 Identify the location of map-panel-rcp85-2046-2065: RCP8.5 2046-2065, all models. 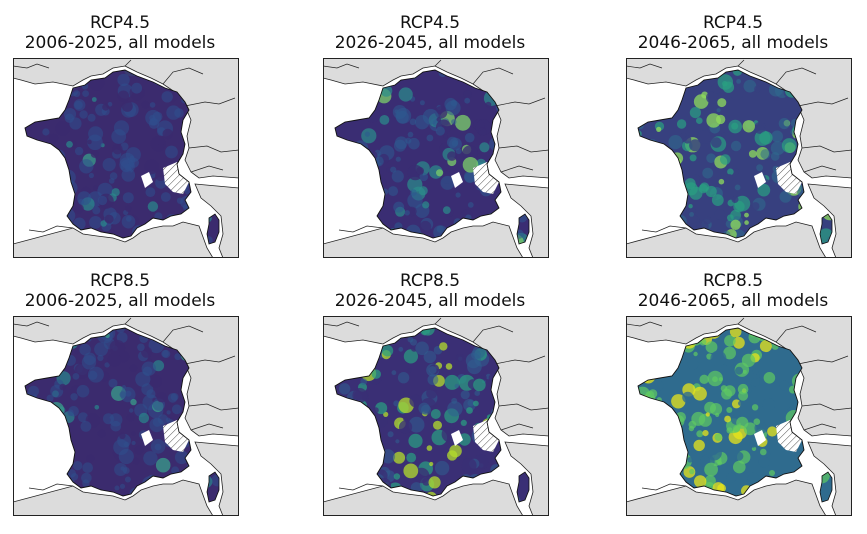
(735, 399).